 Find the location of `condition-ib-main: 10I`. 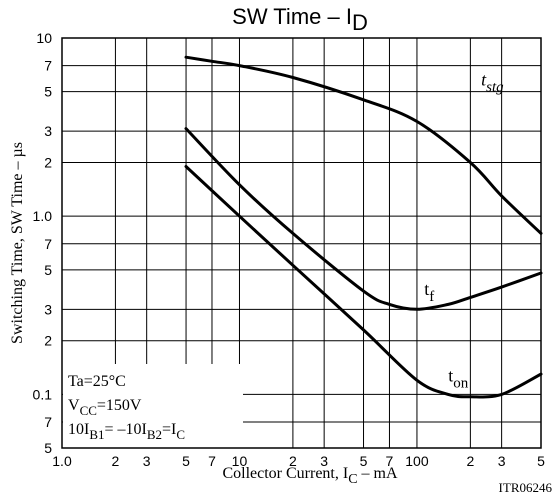

condition-ib-main: 10I is located at coordinates (78, 429).